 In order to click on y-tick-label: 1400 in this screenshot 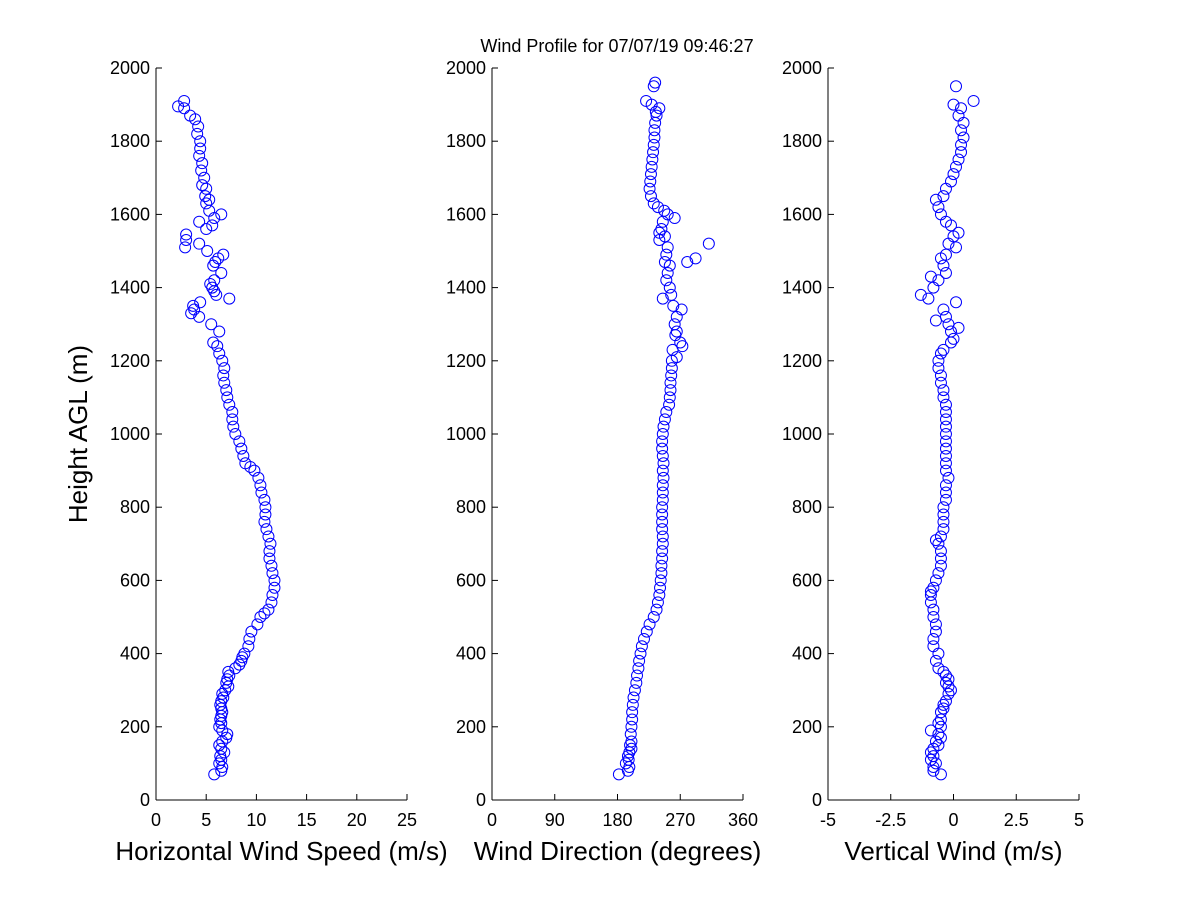, I will do `click(130, 288)`.